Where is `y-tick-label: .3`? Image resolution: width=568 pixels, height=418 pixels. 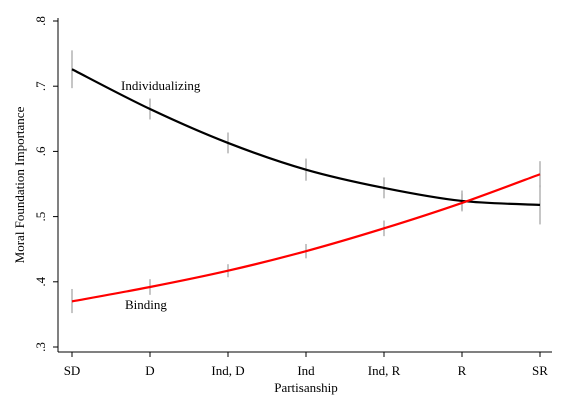 y-tick-label: .3 is located at coordinates (40, 347).